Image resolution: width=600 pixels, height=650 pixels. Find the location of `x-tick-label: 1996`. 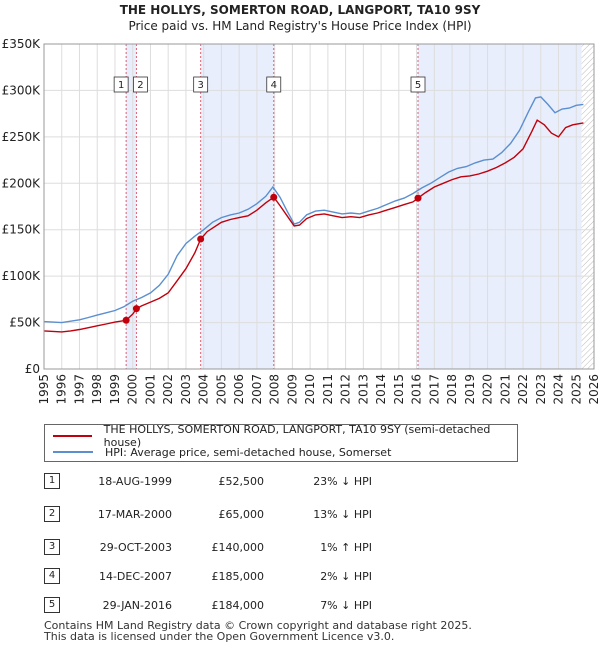

x-tick-label: 1996 is located at coordinates (62, 389).